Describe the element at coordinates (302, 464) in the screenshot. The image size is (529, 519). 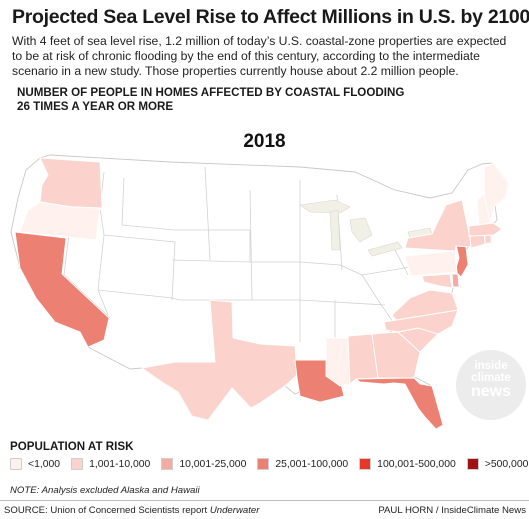
I see `legend-item: 25,001-100,000` at that location.